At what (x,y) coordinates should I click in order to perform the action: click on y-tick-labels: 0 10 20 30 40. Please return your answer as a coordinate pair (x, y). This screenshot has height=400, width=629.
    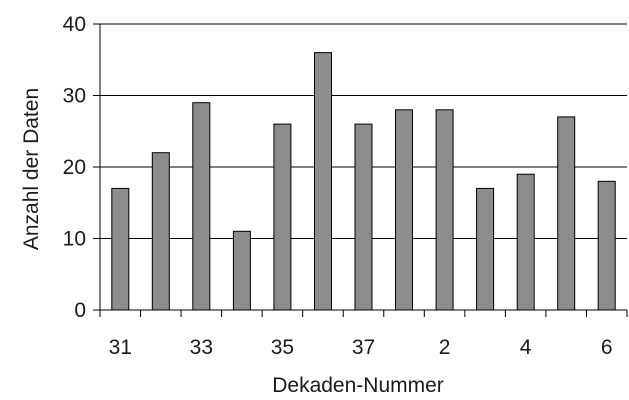
    Looking at the image, I should click on (74, 167).